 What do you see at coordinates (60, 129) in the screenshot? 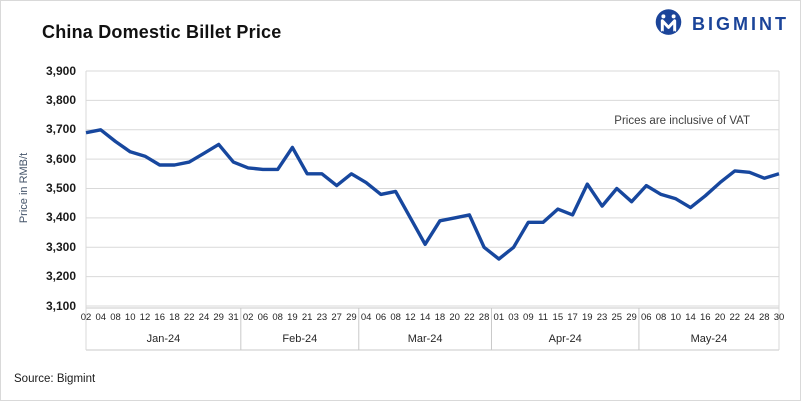
I see `y-tick-label: 3,700` at bounding box center [60, 129].